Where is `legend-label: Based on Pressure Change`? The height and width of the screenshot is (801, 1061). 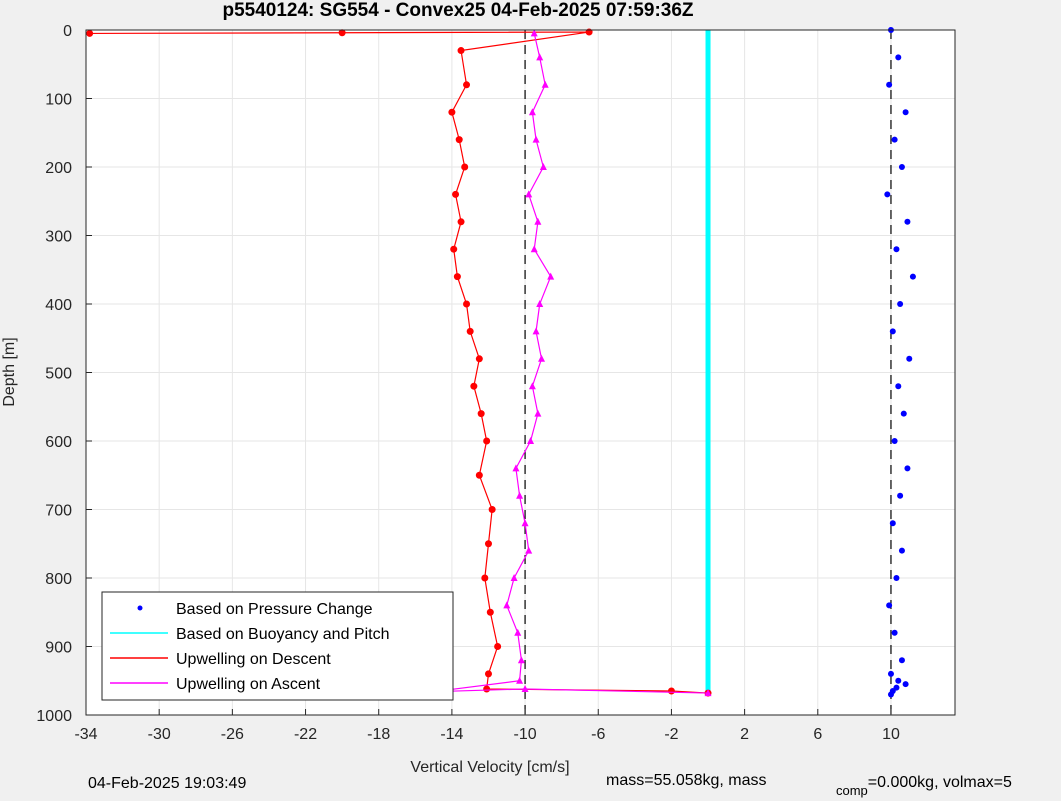
legend-label: Based on Pressure Change is located at coordinates (274, 609).